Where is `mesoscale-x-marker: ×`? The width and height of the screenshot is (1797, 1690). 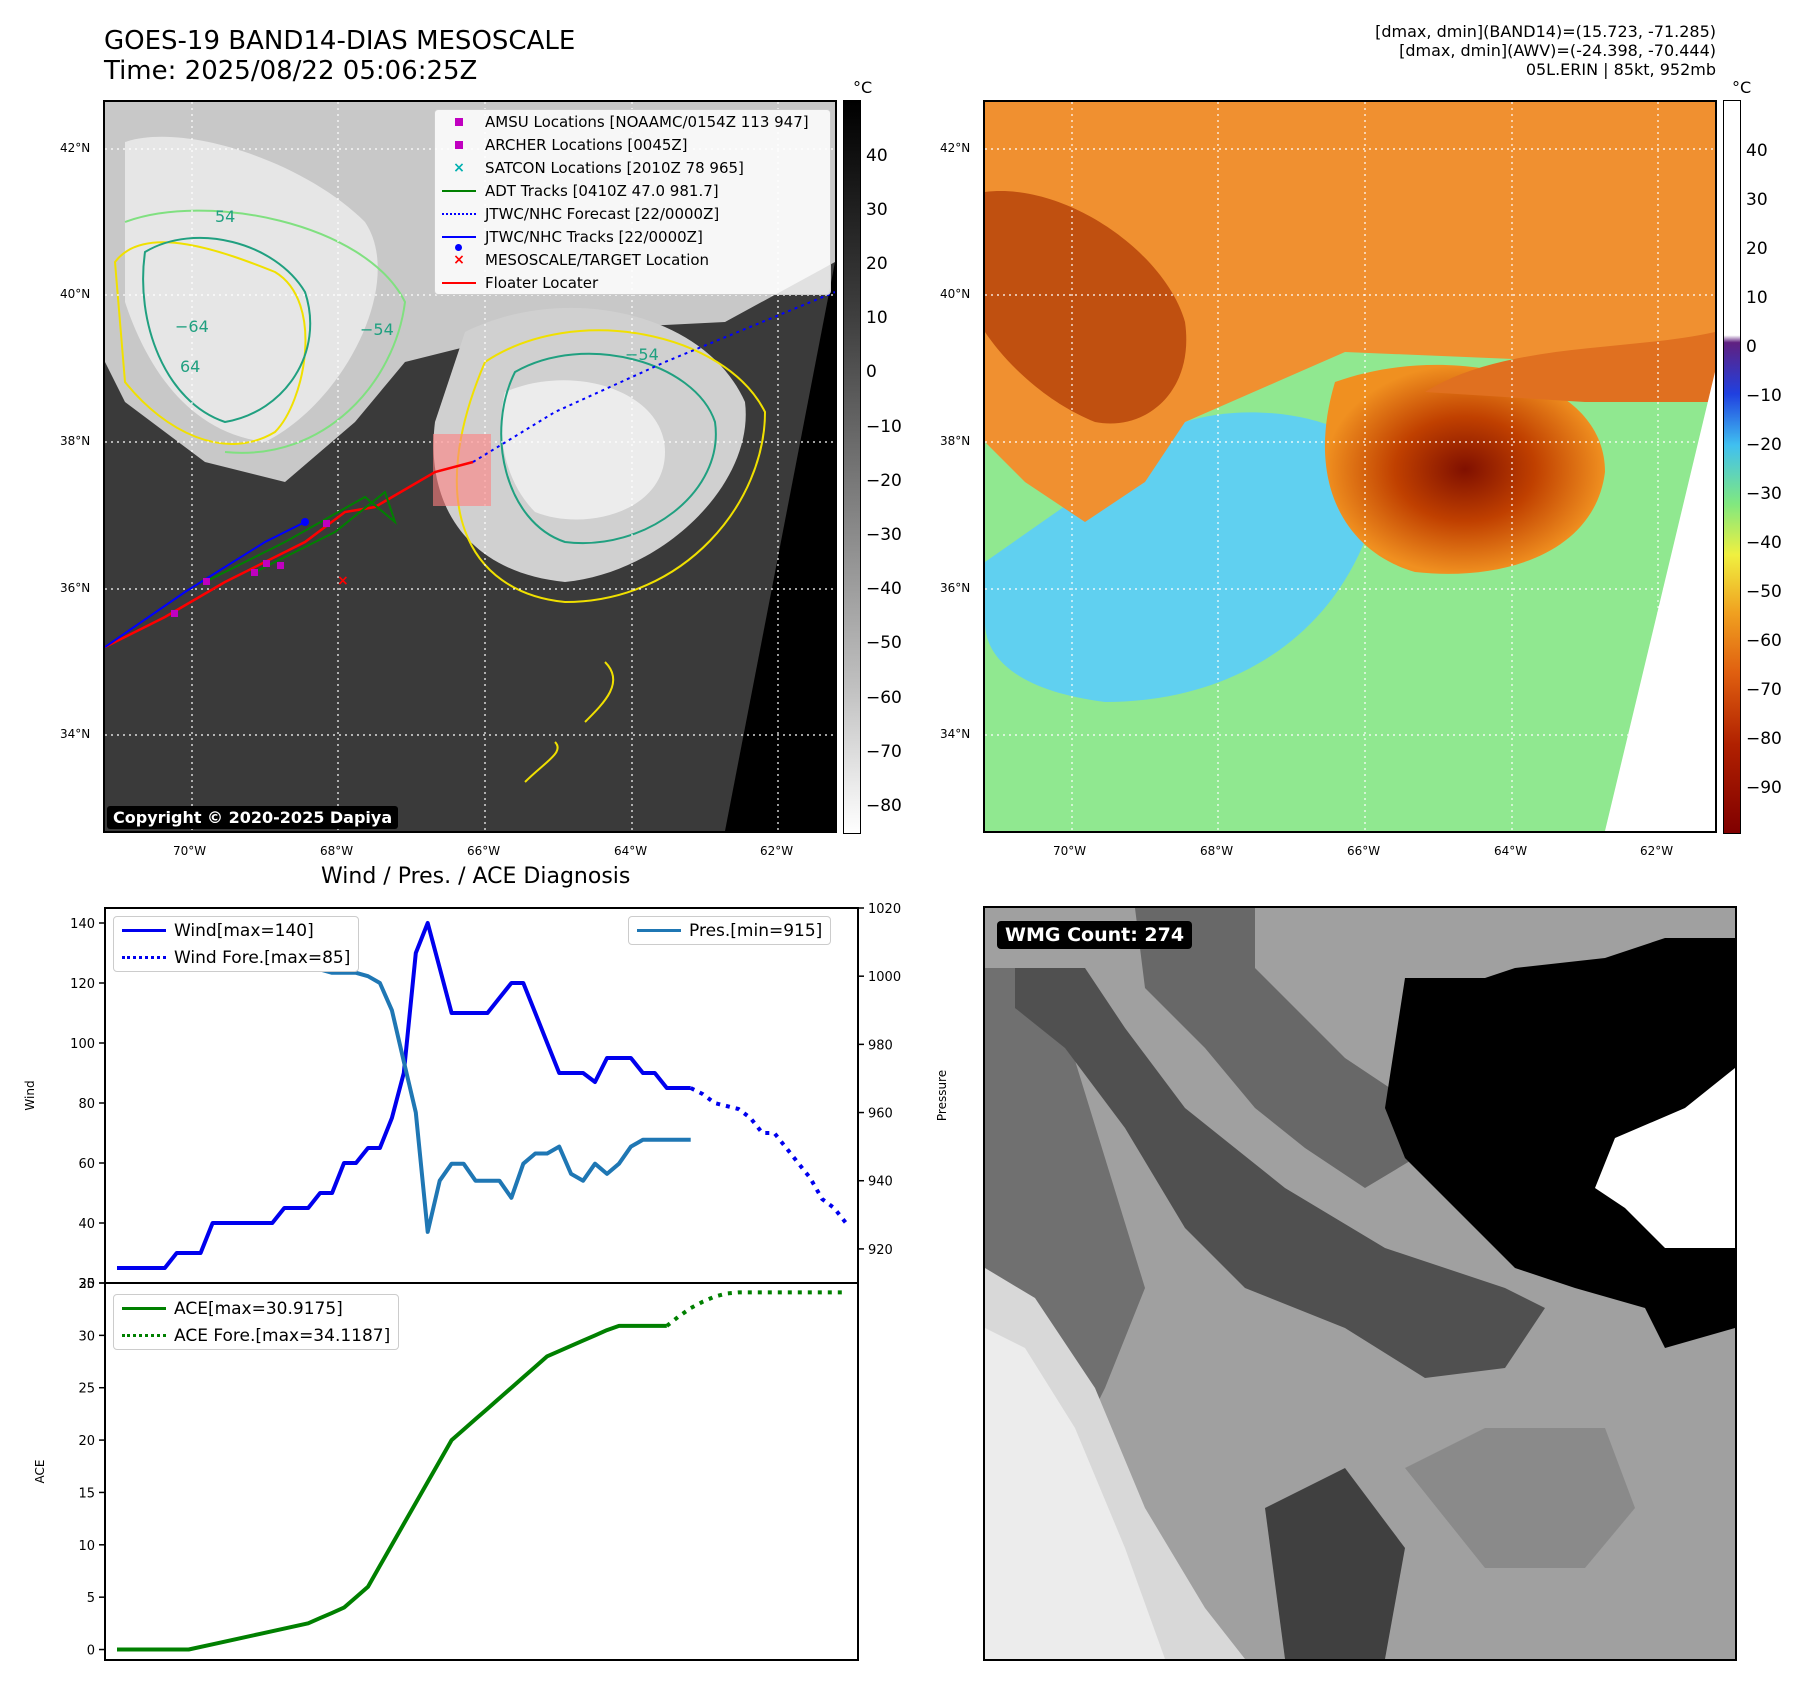
mesoscale-x-marker: × is located at coordinates (343, 581).